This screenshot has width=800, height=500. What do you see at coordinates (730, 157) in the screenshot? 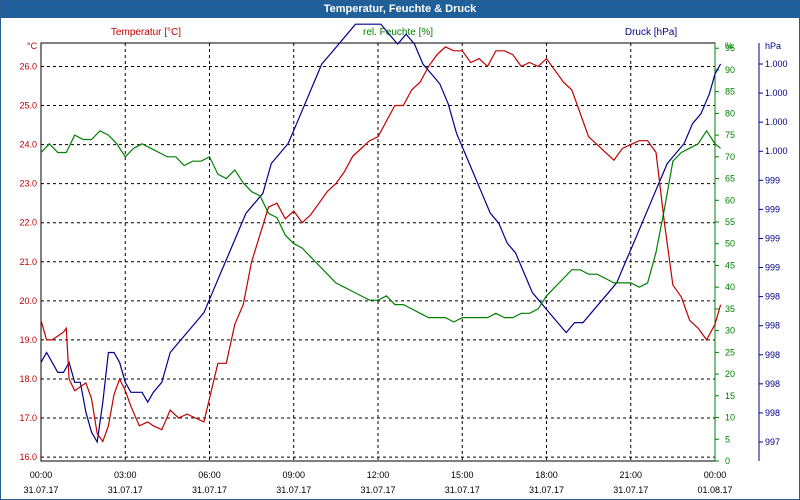
I see `y-tick-humidity: 70` at bounding box center [730, 157].